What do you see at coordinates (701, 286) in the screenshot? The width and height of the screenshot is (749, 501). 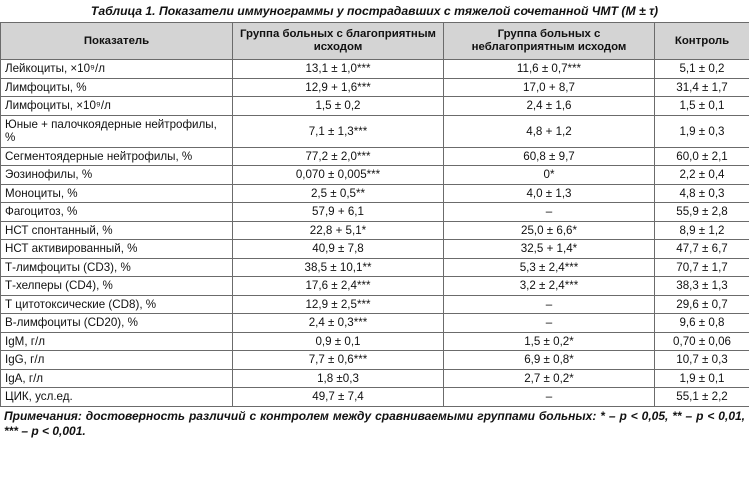 I see `row-control-cell: 38,3 ± 1,3` at bounding box center [701, 286].